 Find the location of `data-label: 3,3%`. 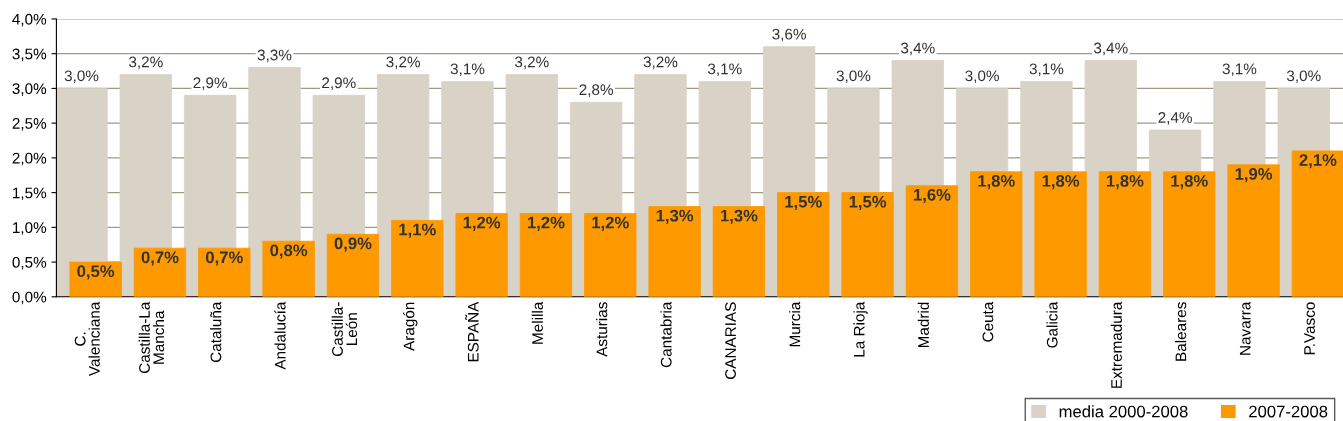

data-label: 3,3% is located at coordinates (274, 56).